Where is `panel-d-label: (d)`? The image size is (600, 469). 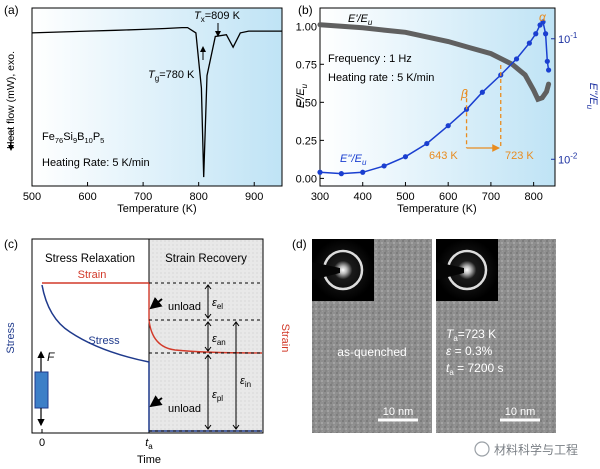 panel-d-label: (d) is located at coordinates (299, 244).